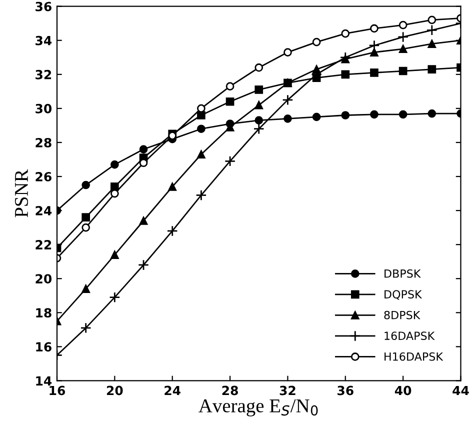 This screenshot has height=423, width=475. Describe the element at coordinates (58, 391) in the screenshot. I see `x-tick-label: 16` at that location.